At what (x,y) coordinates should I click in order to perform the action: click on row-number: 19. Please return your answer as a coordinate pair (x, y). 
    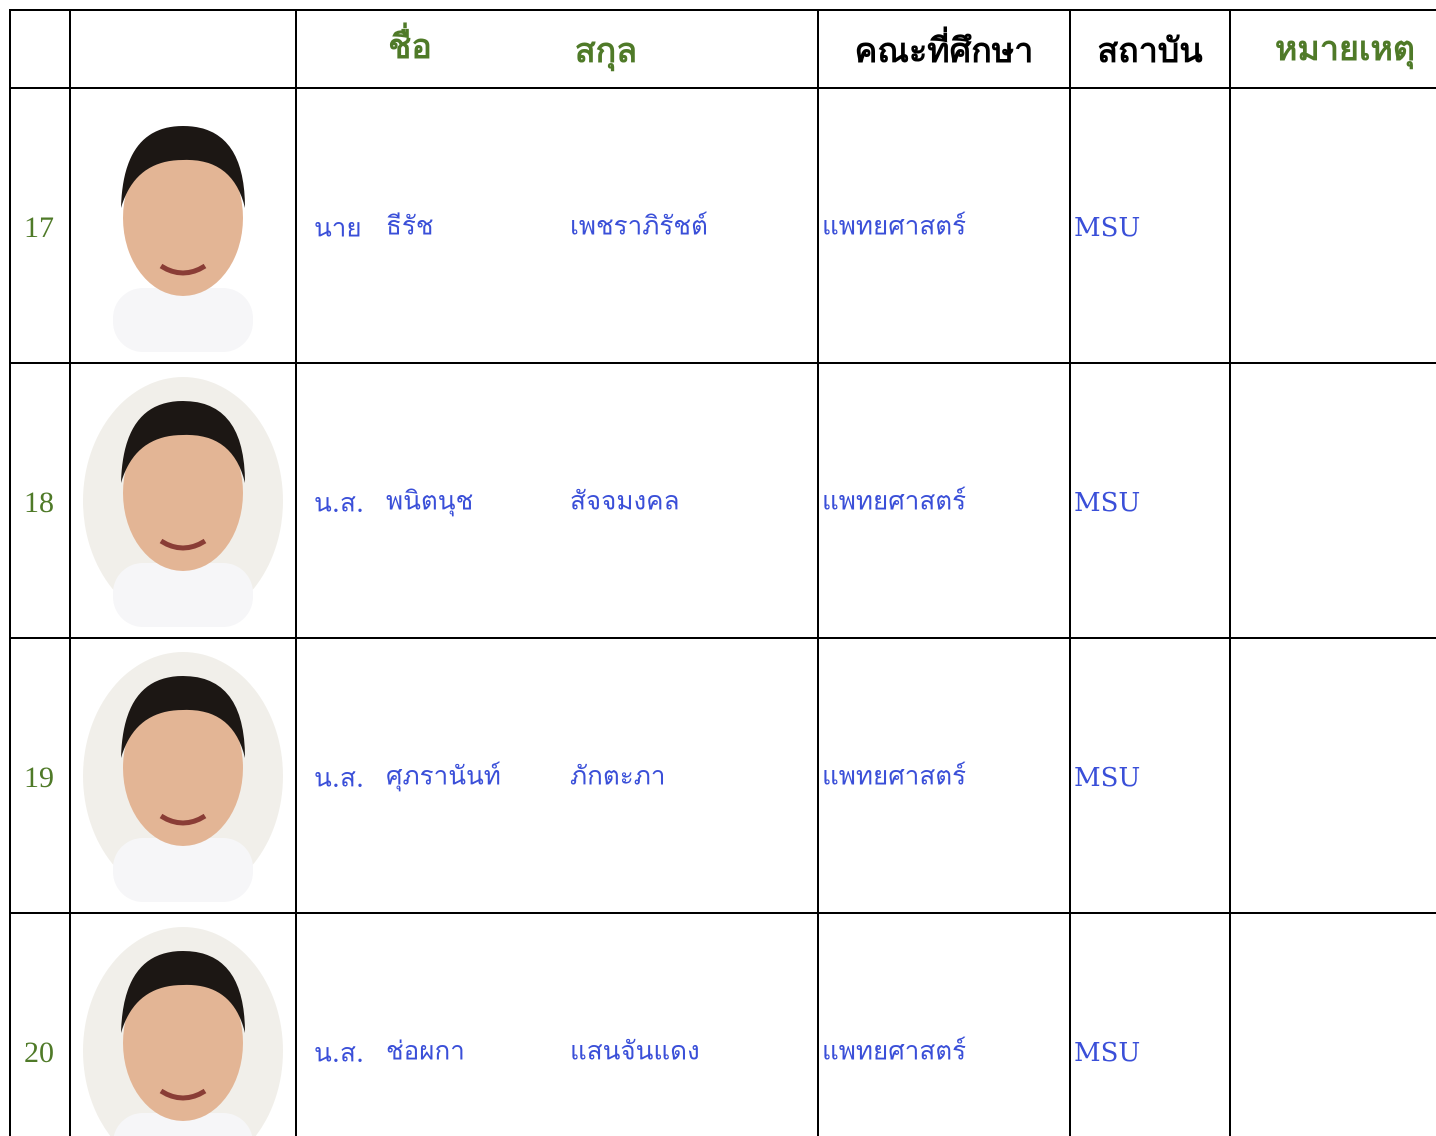
    Looking at the image, I should click on (39, 777).